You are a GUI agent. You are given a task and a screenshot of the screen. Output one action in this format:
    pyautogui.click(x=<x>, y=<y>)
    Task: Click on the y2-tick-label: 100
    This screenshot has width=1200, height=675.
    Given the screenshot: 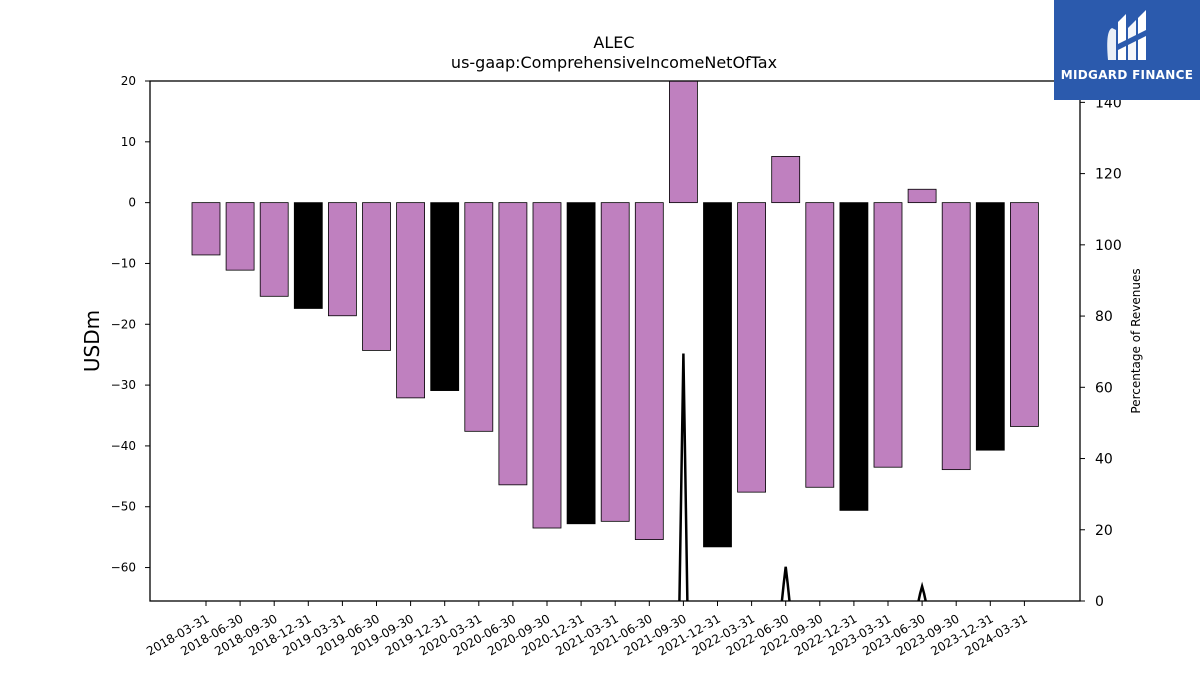 What is the action you would take?
    pyautogui.click(x=1108, y=246)
    